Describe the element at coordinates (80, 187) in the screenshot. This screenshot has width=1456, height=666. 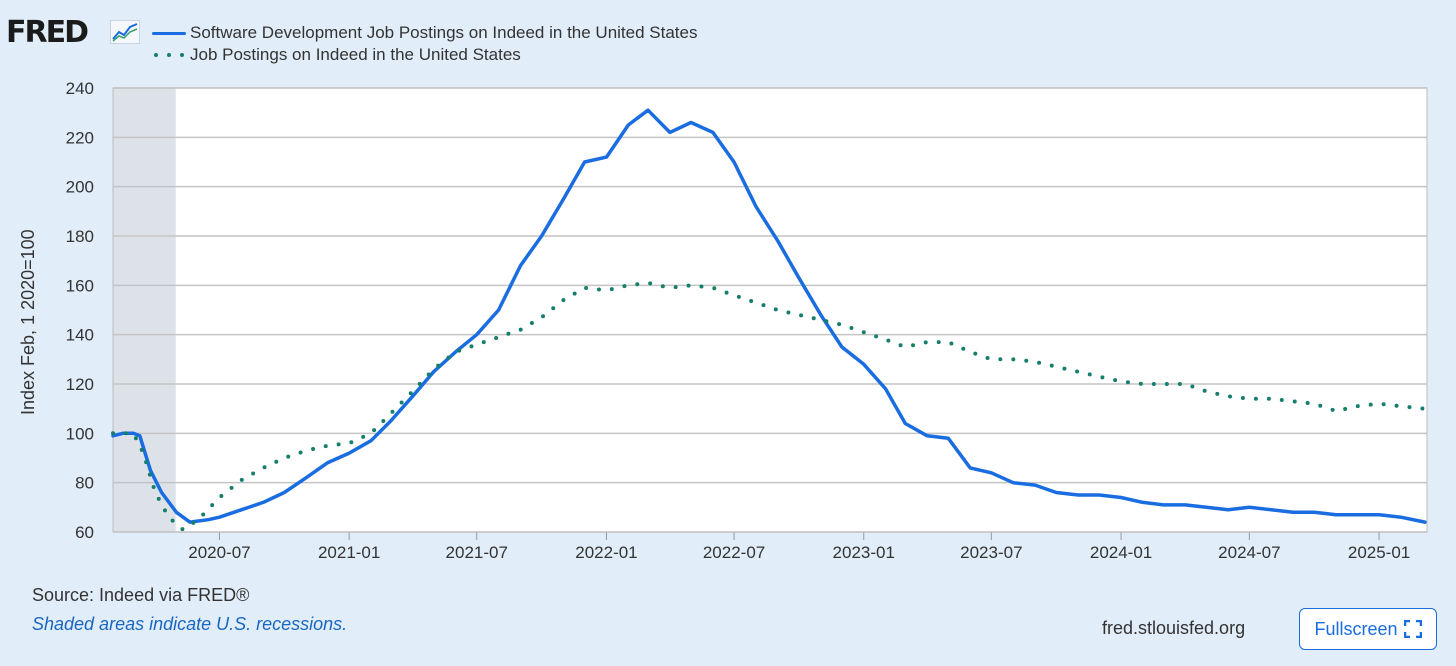
I see `y-tick-label: 200` at that location.